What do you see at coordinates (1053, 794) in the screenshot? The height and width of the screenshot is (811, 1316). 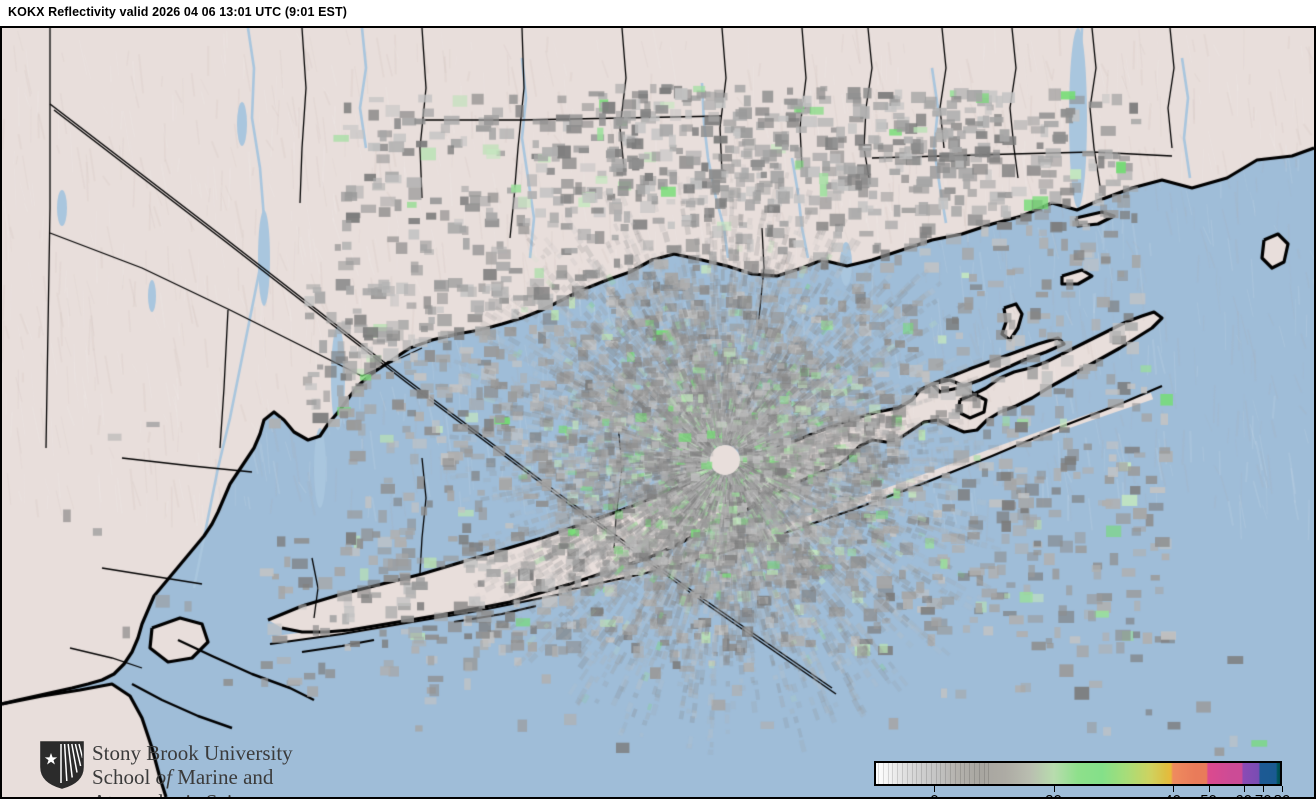 I see `colorbar-tick-label: 20` at bounding box center [1053, 794].